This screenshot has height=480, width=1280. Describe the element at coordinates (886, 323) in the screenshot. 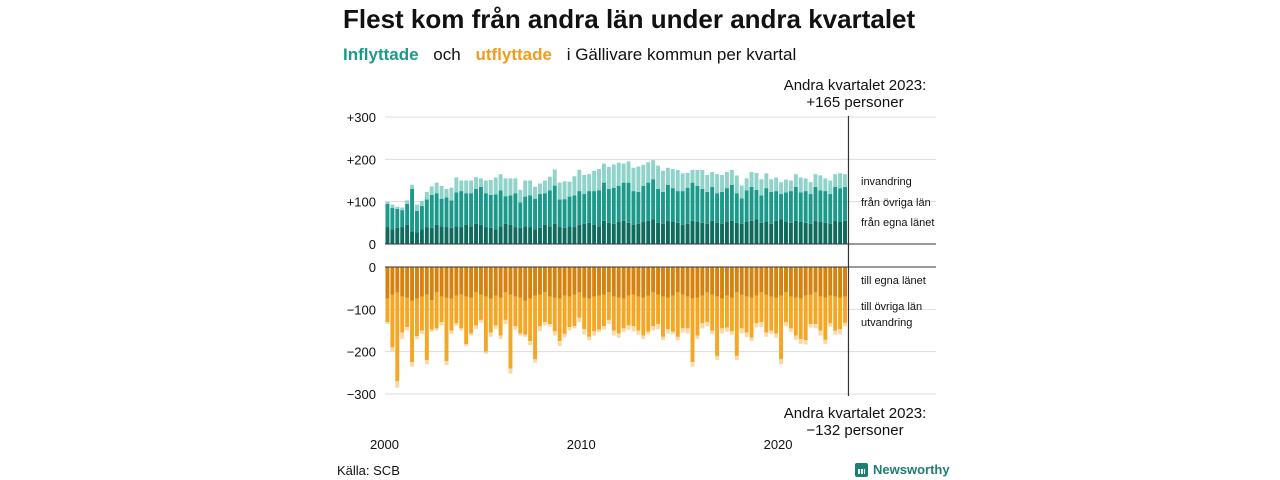

I see `series-label-out-abroad: utvandring` at that location.